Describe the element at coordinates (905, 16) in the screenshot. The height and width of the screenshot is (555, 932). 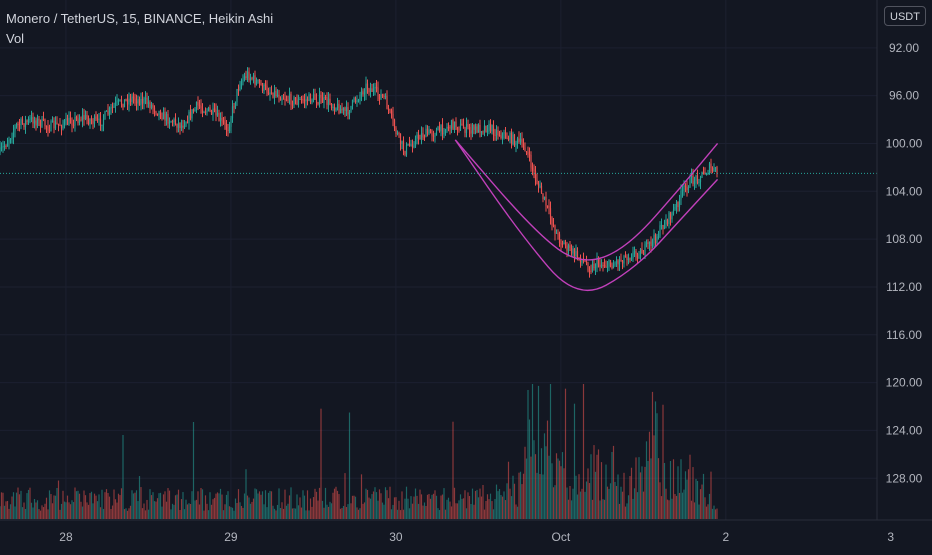
I see `currency-badge: USDT` at that location.